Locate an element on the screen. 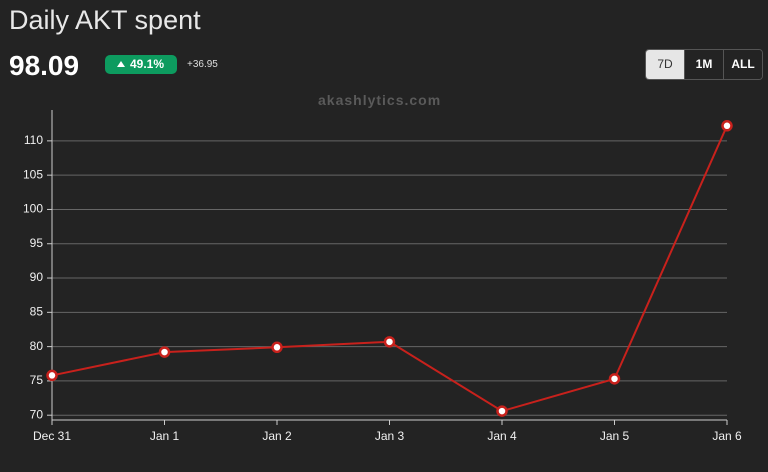 The image size is (768, 472). up-arrow is located at coordinates (121, 64).